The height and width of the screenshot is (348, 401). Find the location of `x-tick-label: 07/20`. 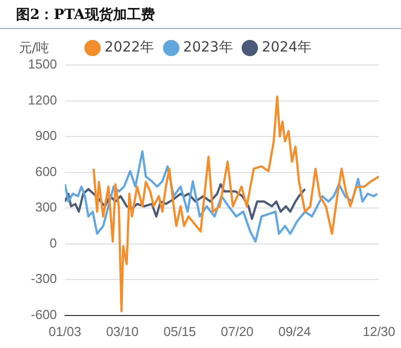

x-tick-label: 07/20 is located at coordinates (237, 331).